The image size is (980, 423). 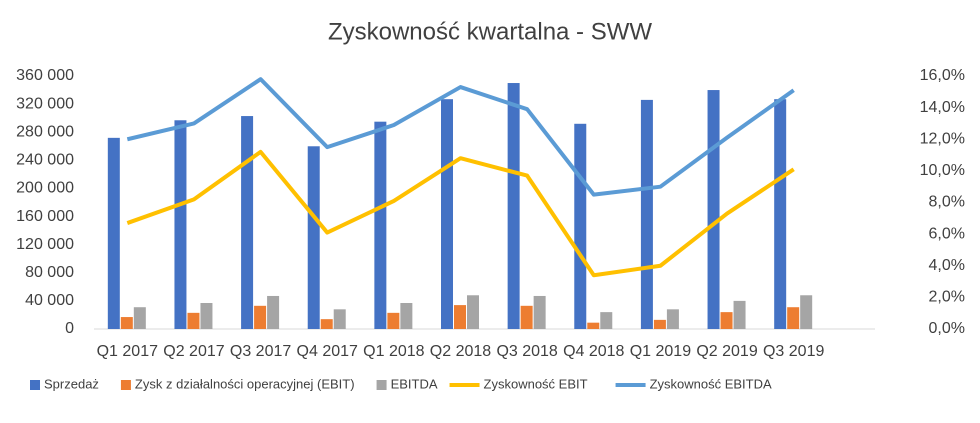 What do you see at coordinates (536, 383) in the screenshot?
I see `legend-label: Zyskowność EBIT` at bounding box center [536, 383].